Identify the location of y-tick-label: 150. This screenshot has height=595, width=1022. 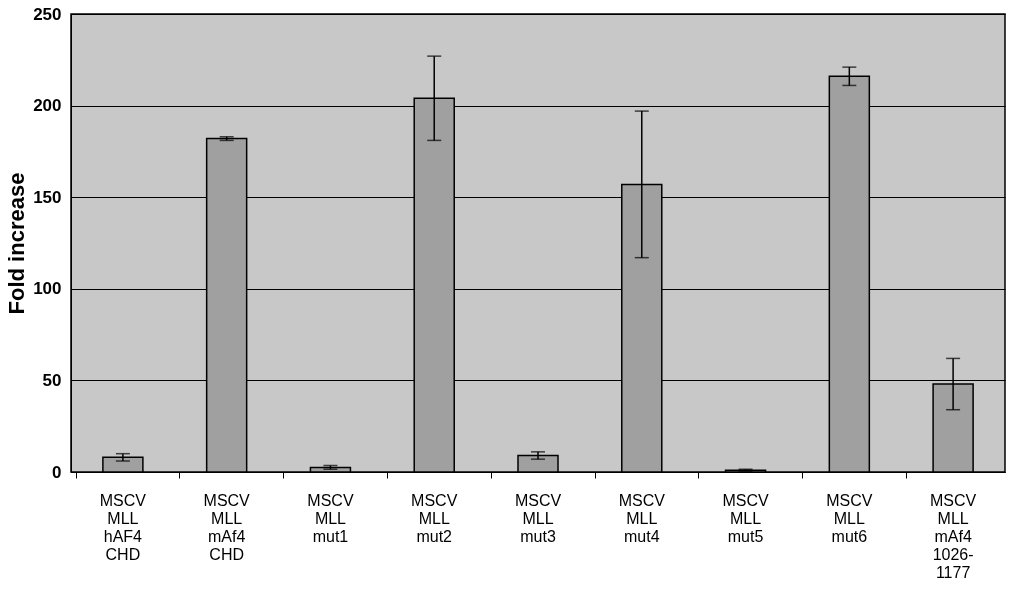
(47, 197).